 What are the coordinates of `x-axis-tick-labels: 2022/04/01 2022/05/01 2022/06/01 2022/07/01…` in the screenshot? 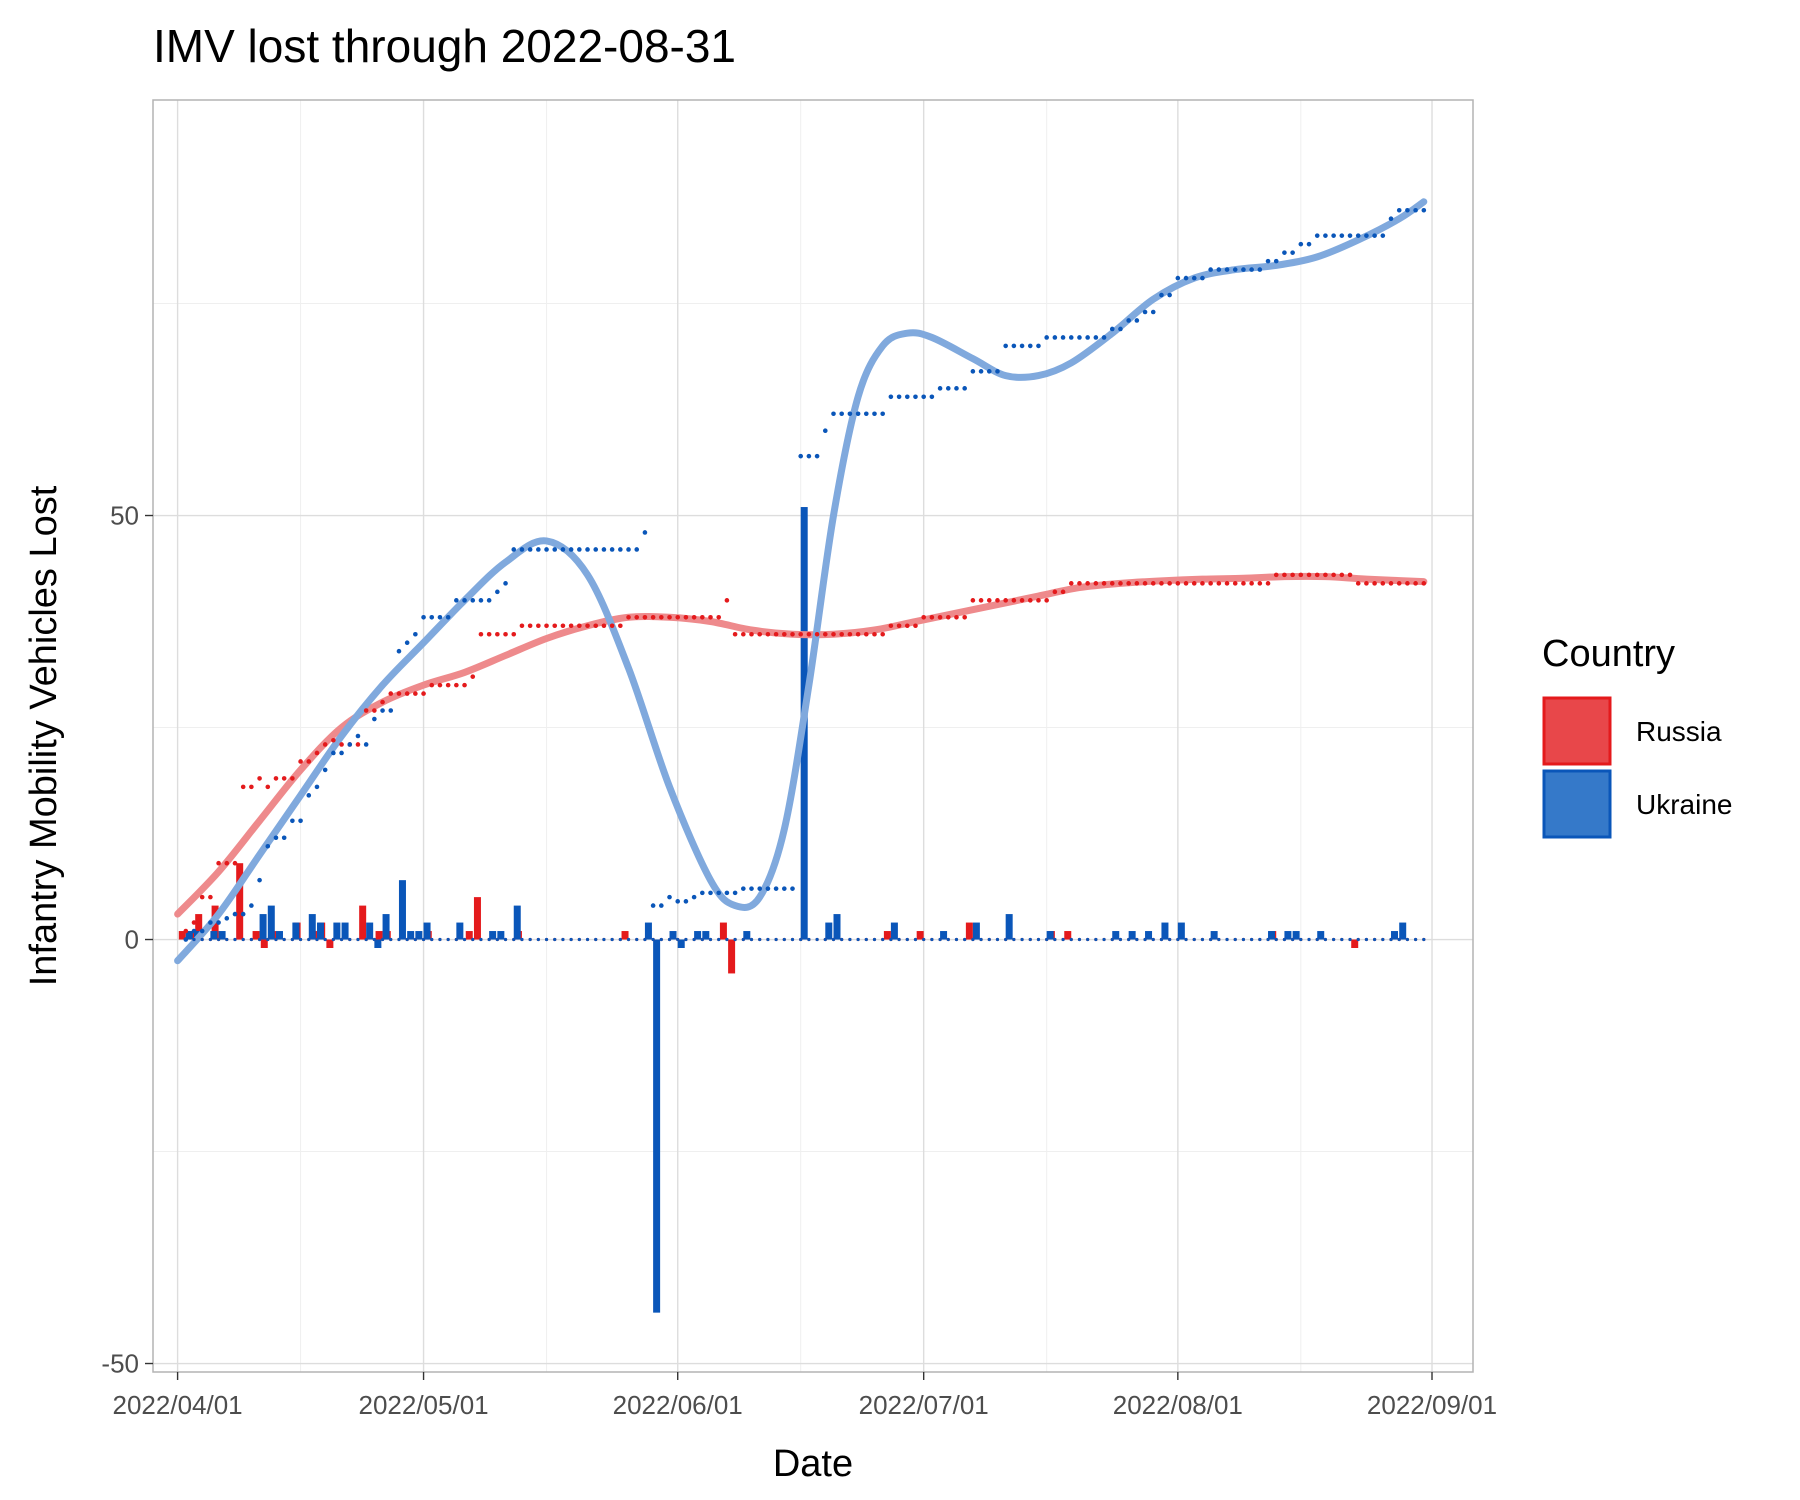 It's located at (805, 1405).